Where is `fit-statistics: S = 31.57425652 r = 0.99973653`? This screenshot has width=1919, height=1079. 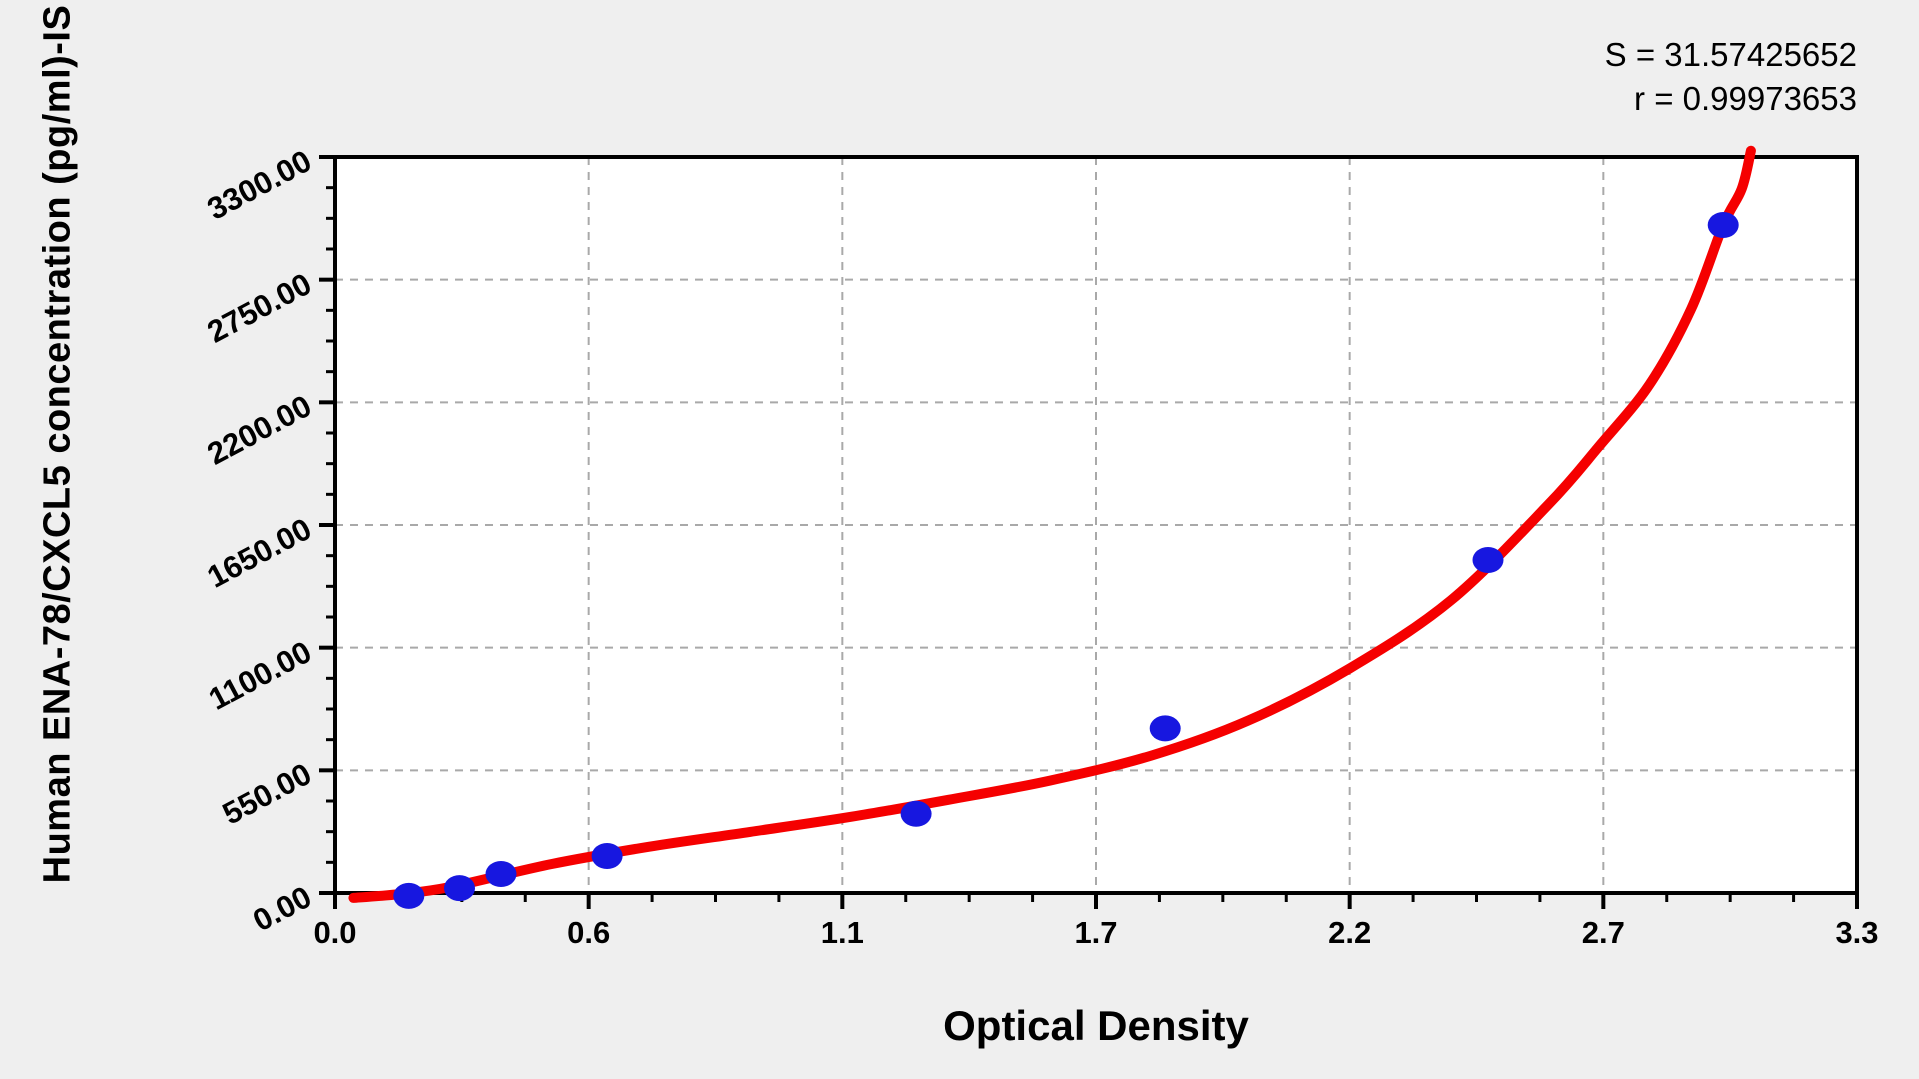 fit-statistics: S = 31.57425652 r = 0.99973653 is located at coordinates (1731, 77).